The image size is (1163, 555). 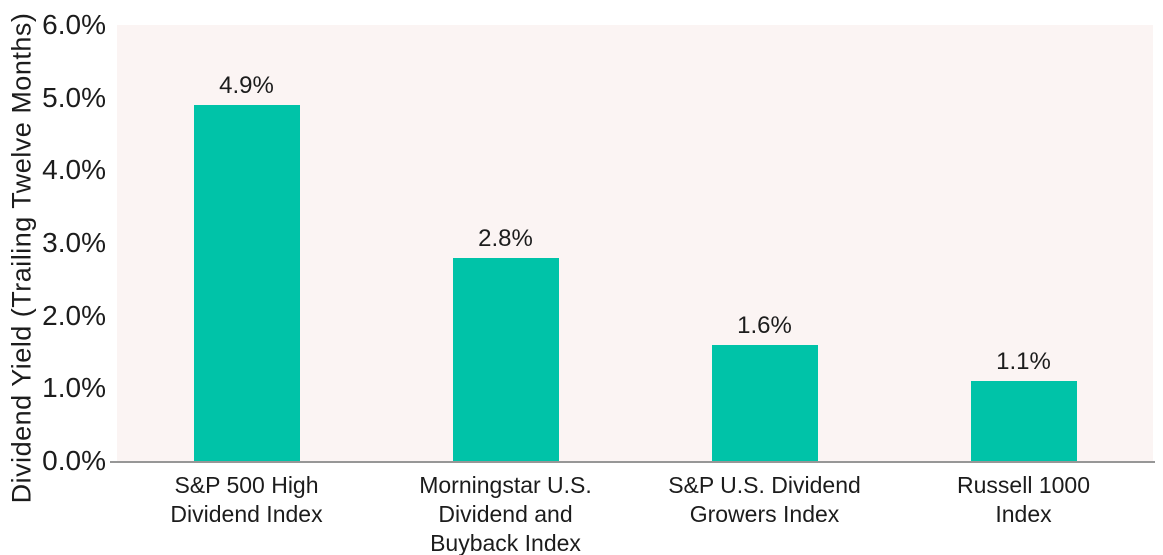 I want to click on bar-value-label: 4.9%, so click(x=246, y=85).